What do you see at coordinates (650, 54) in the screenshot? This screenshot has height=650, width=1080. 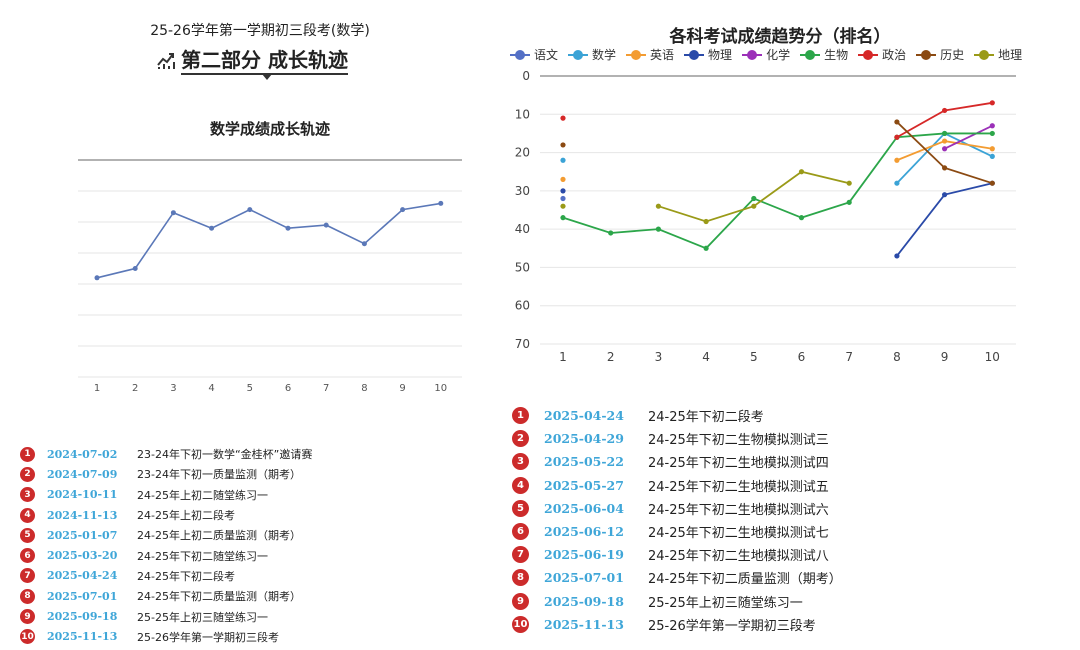 I see `legend-item: 英语` at bounding box center [650, 54].